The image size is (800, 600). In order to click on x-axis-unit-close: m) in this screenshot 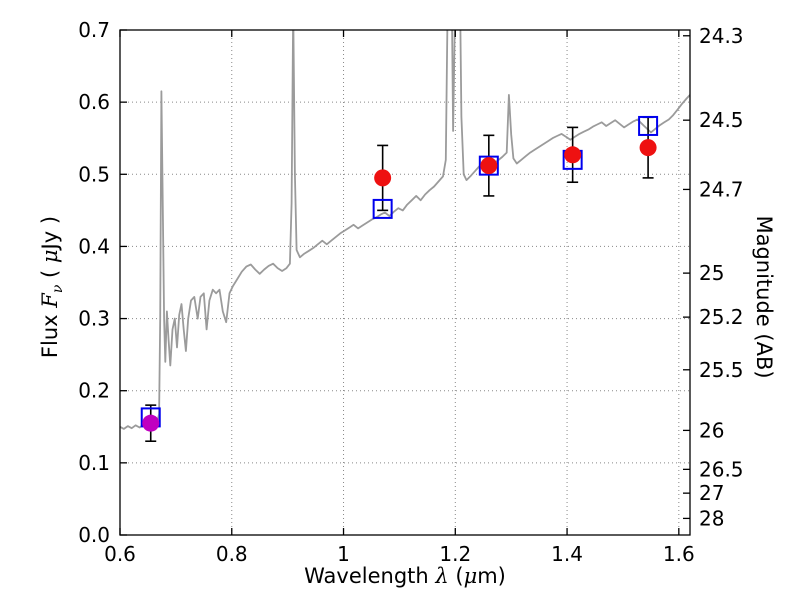, I will do `click(491, 576)`.